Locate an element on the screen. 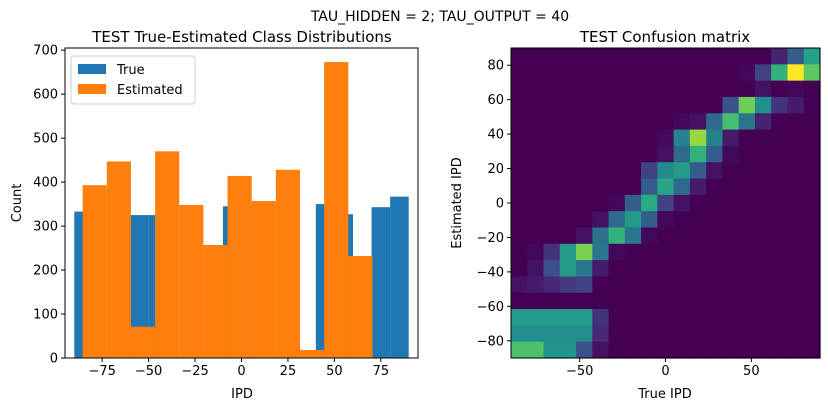 The image size is (828, 411). cell-r8-c9 is located at coordinates (666, 187).